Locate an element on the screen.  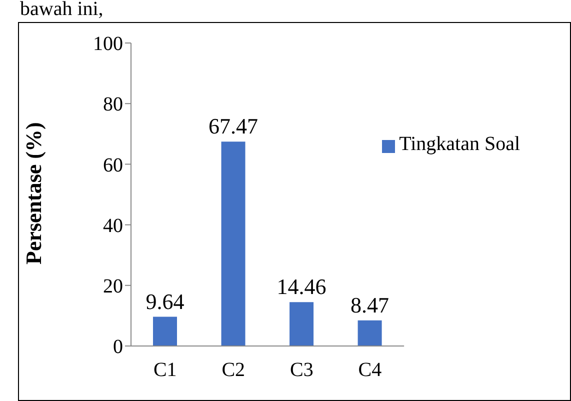
legend-label: Tingkatan Soal is located at coordinates (459, 144).